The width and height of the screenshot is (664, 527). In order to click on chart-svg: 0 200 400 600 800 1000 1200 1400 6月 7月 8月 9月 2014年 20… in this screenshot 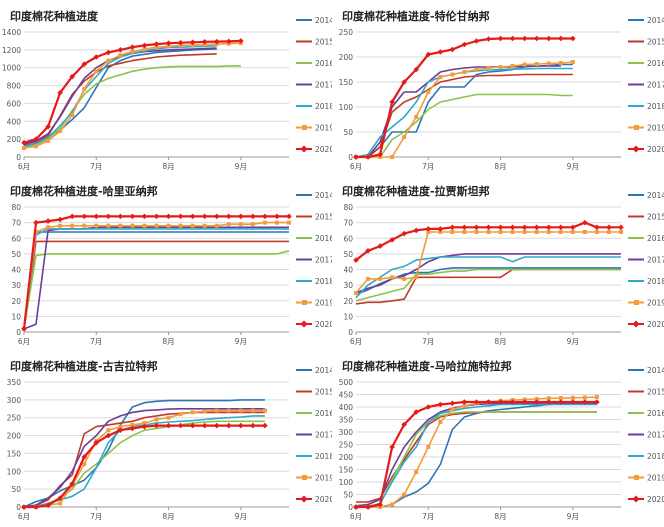, I will do `click(167, 93)`.